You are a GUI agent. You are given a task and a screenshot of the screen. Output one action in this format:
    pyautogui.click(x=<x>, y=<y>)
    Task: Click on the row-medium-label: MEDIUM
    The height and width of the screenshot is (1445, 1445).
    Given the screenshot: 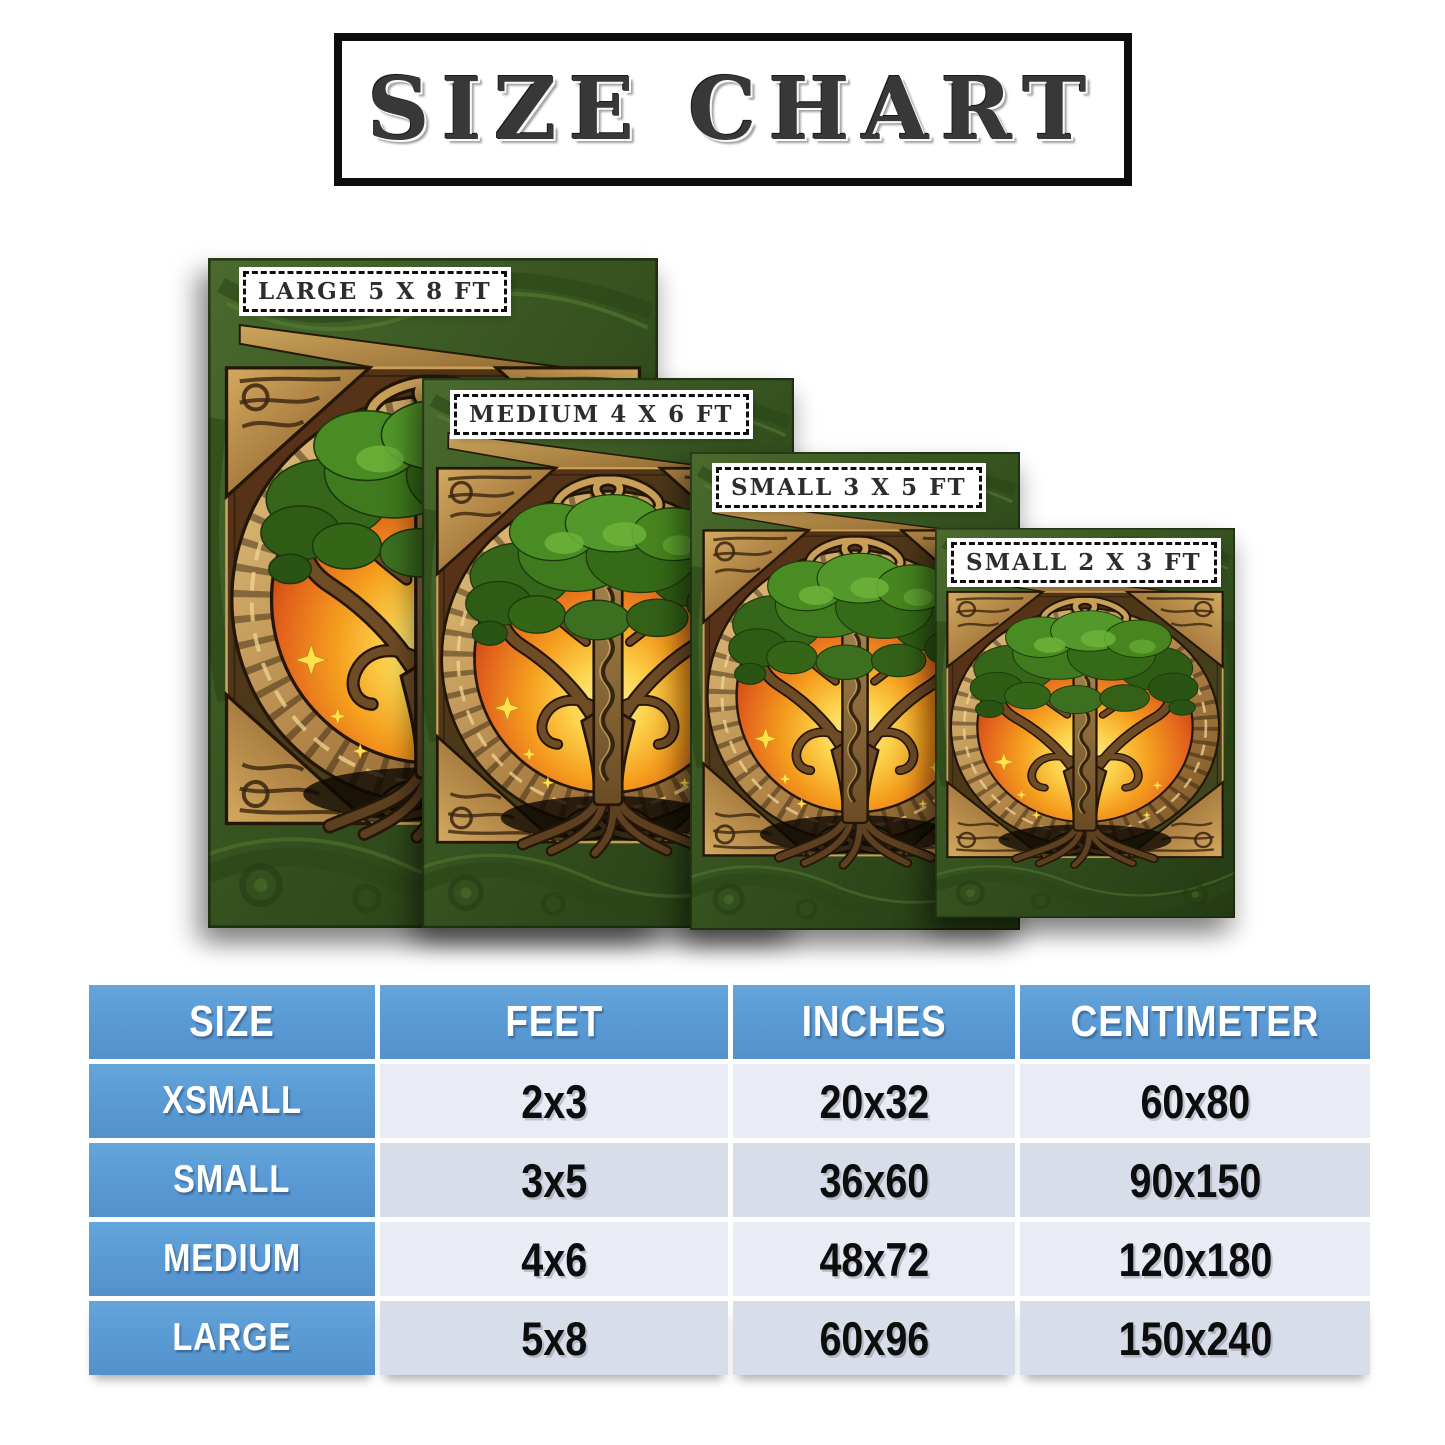 What is the action you would take?
    pyautogui.click(x=232, y=1259)
    